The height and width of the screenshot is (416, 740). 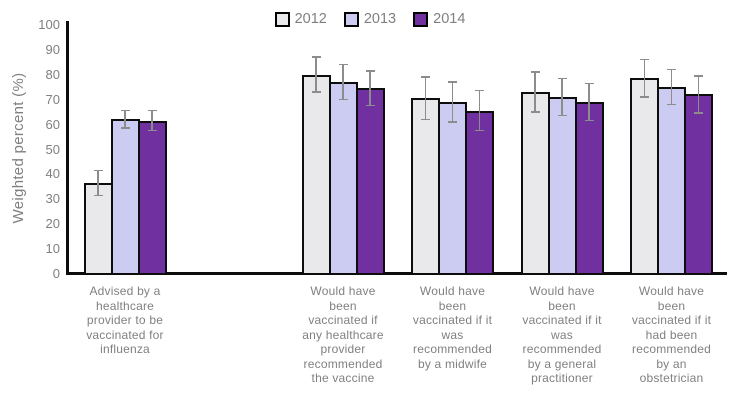 What do you see at coordinates (282, 19) in the screenshot?
I see `legend-swatch-2012` at bounding box center [282, 19].